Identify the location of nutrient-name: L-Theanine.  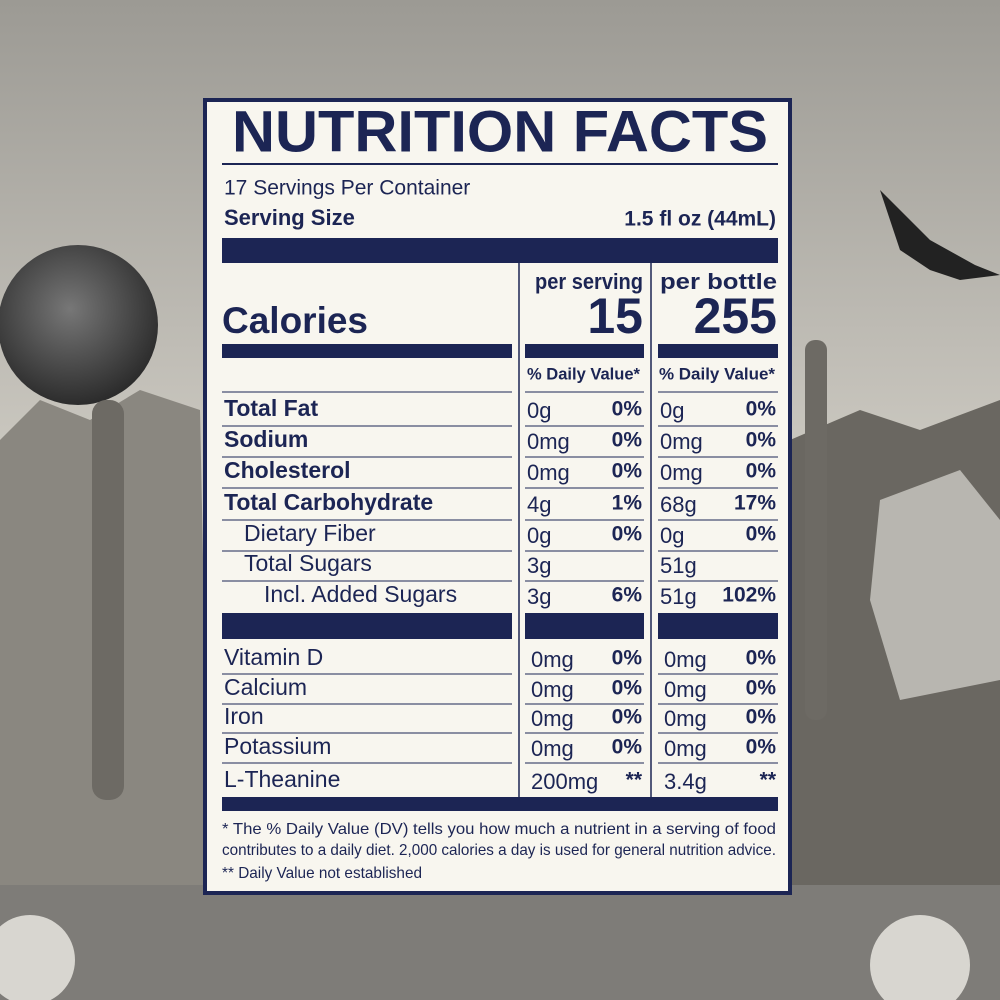
(282, 779).